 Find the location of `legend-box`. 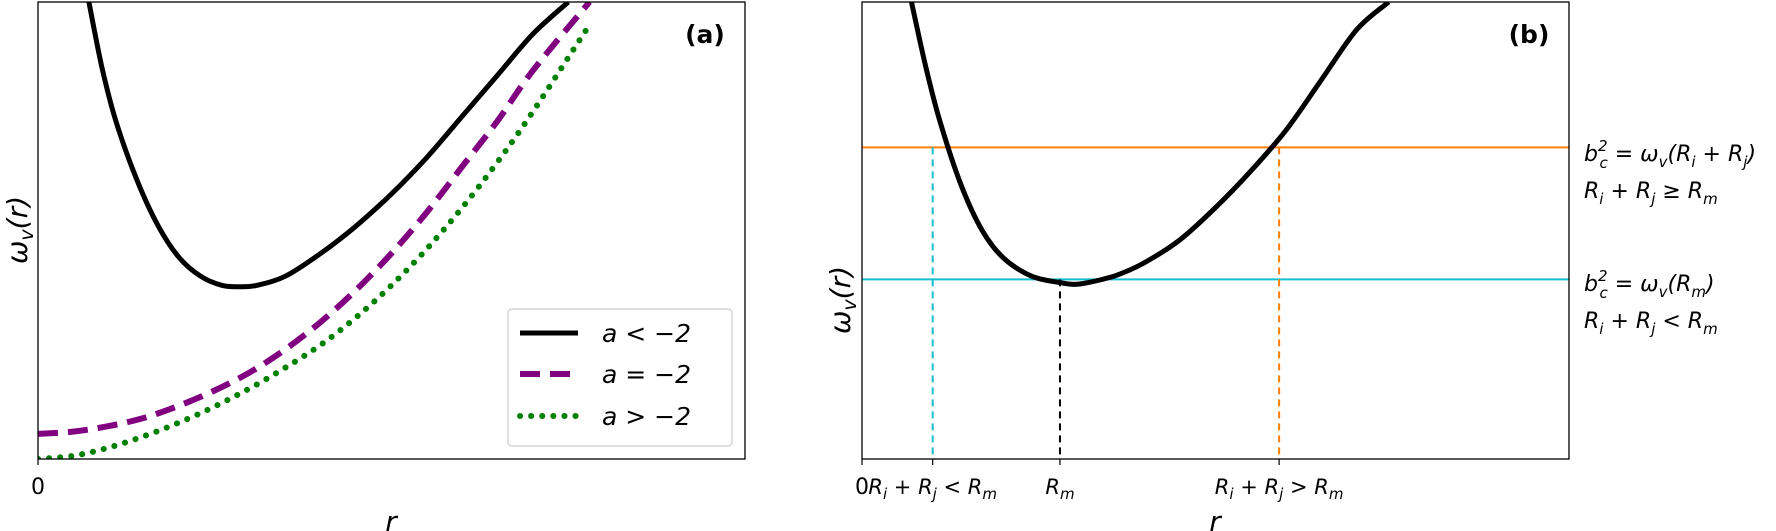

legend-box is located at coordinates (620, 377).